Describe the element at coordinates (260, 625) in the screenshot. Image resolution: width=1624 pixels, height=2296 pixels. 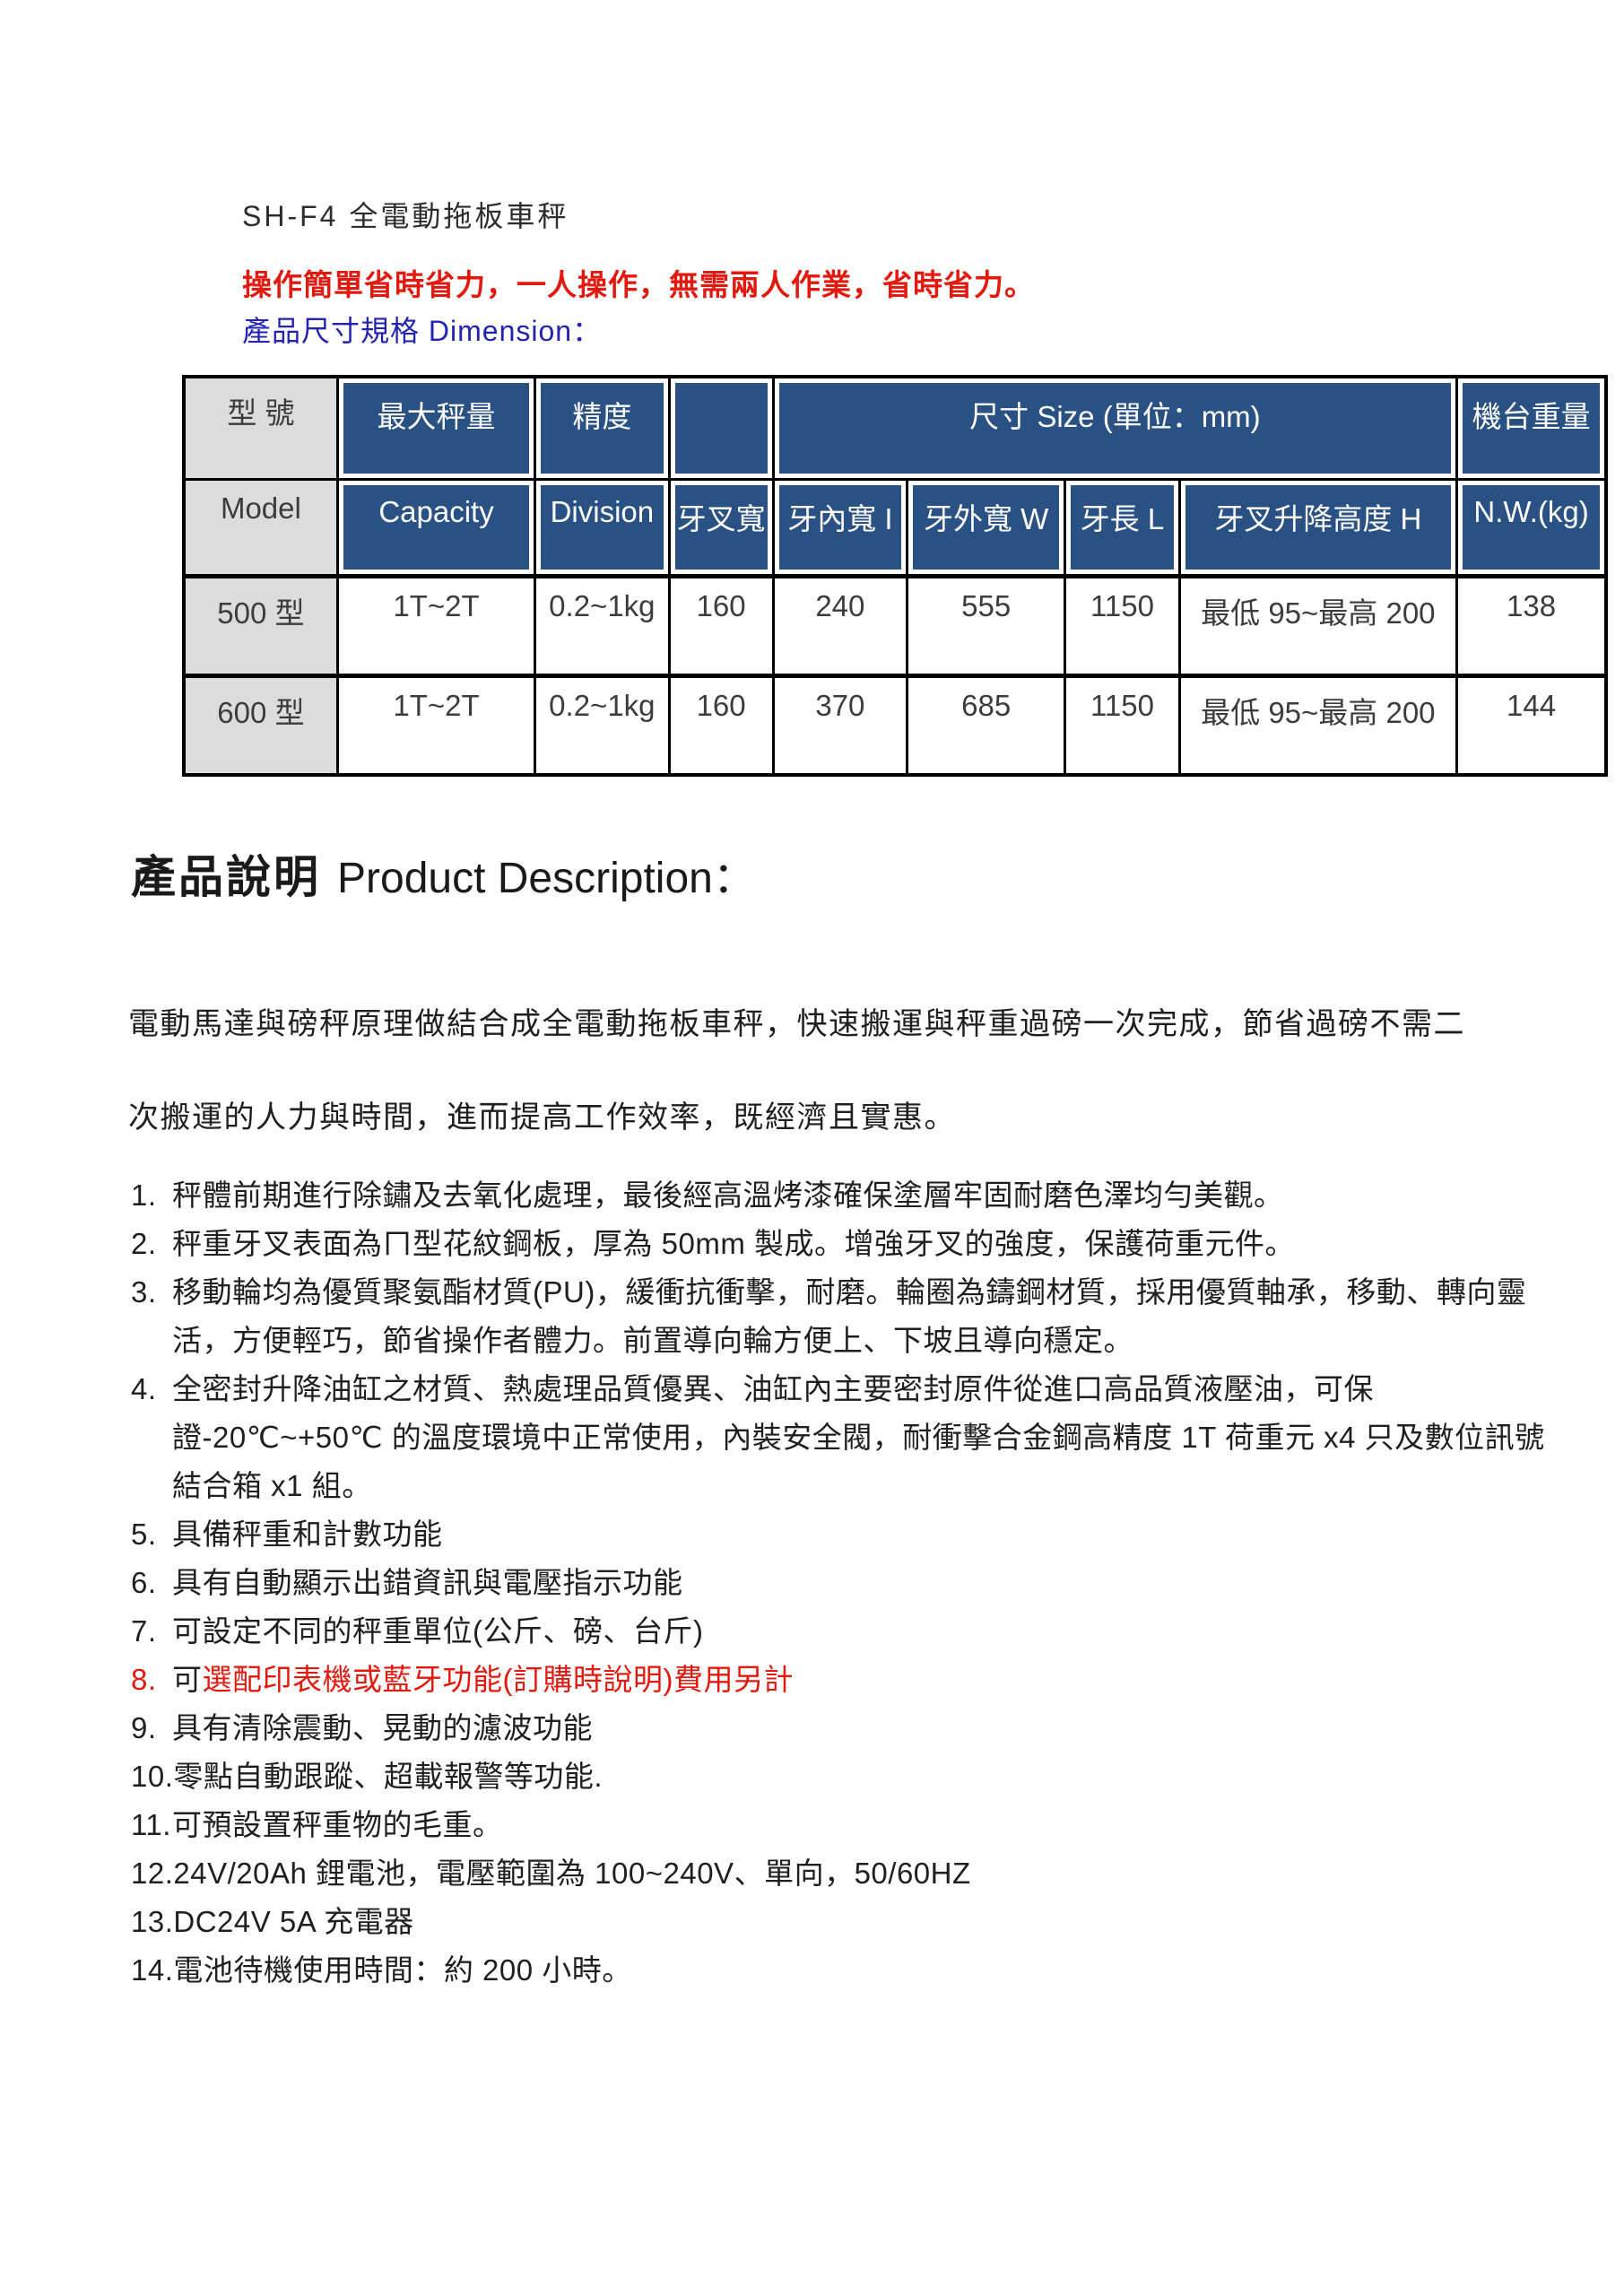
I see `cell-model: 500 型` at that location.